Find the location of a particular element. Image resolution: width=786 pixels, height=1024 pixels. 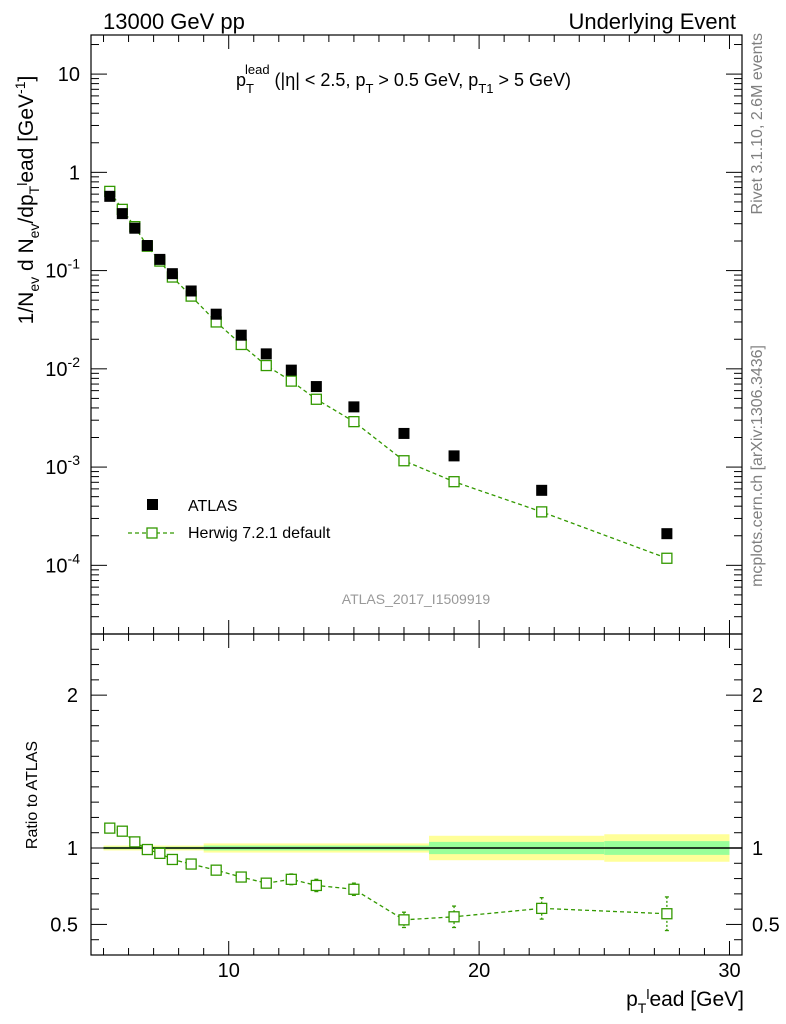

y-tick-label: 1 is located at coordinates (74, 173).